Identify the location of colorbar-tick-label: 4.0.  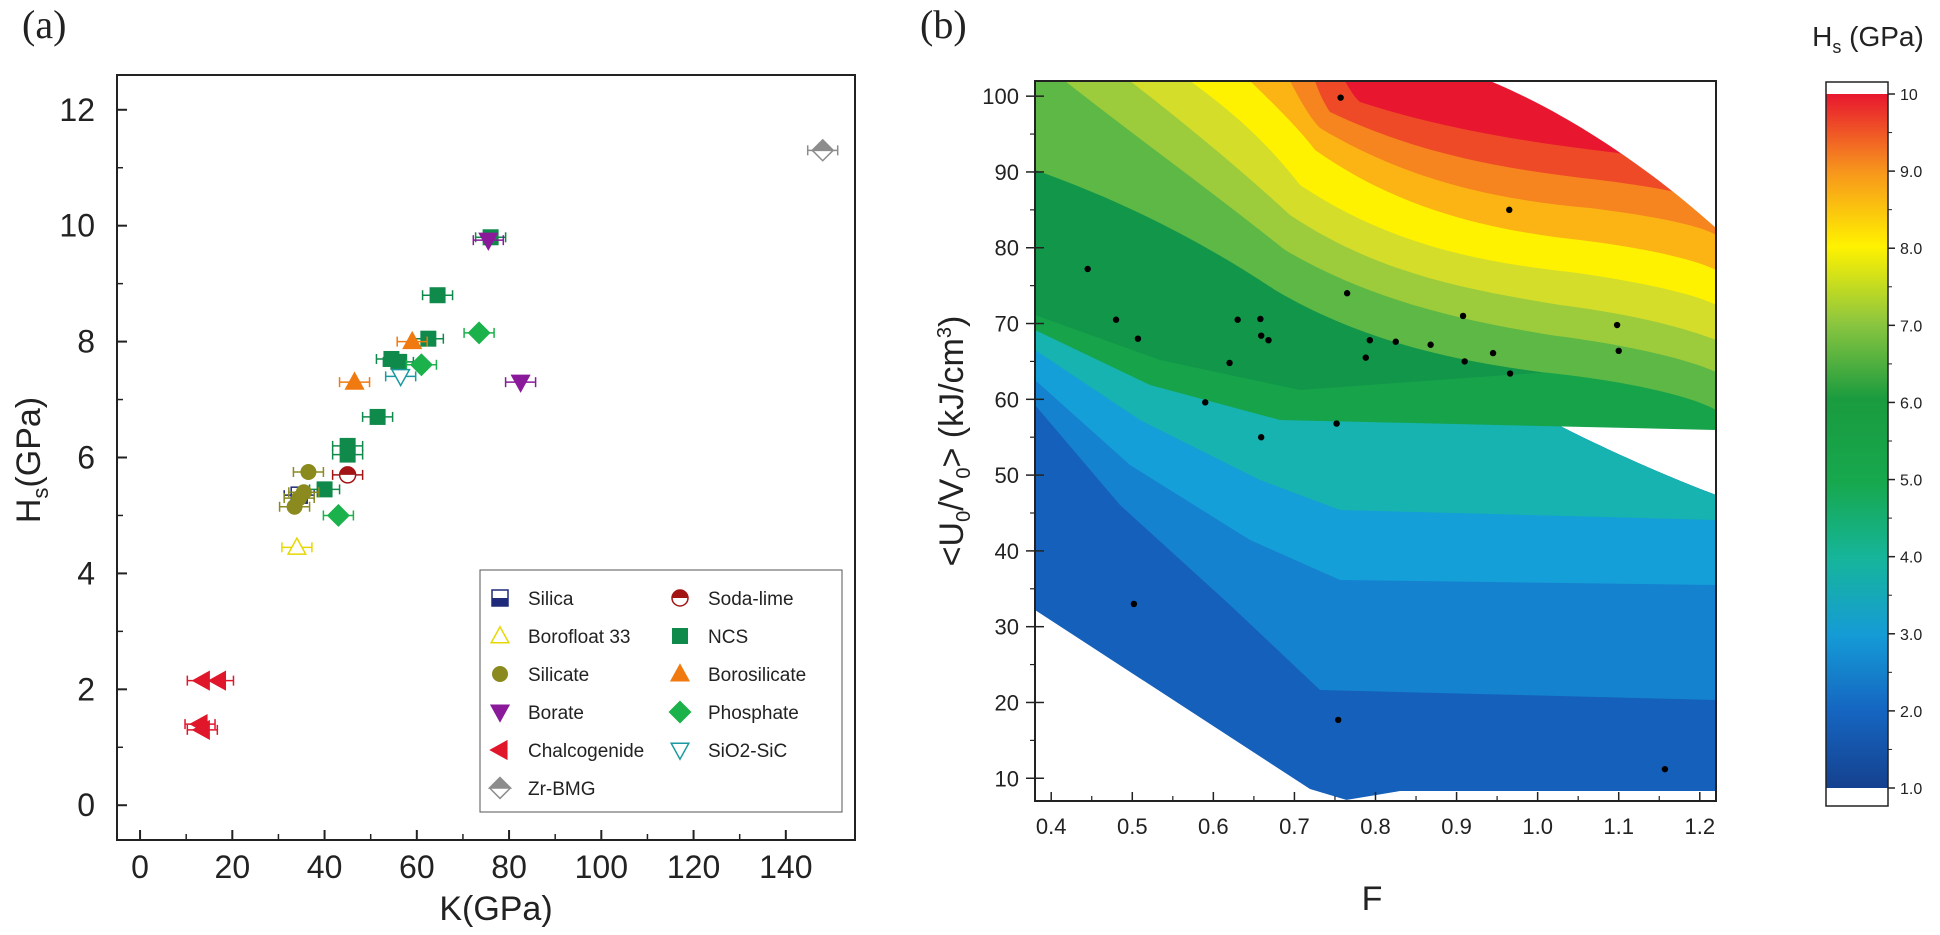
(1911, 558).